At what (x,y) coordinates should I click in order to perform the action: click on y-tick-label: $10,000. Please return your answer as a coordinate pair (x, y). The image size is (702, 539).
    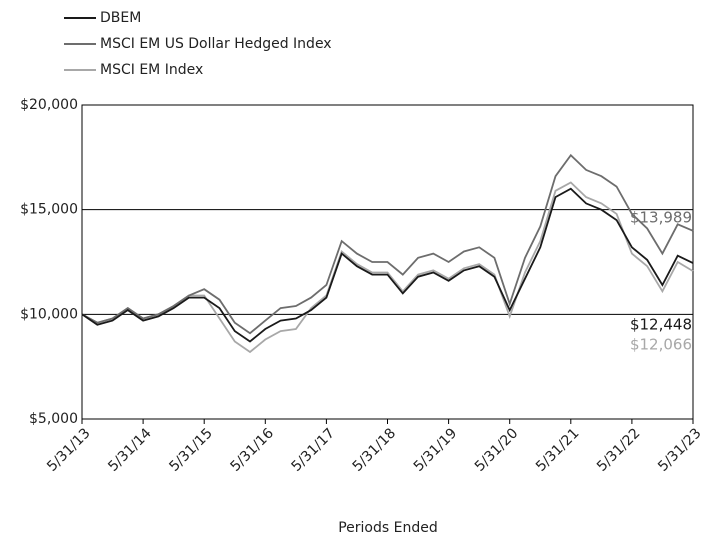
    Looking at the image, I should click on (49, 314).